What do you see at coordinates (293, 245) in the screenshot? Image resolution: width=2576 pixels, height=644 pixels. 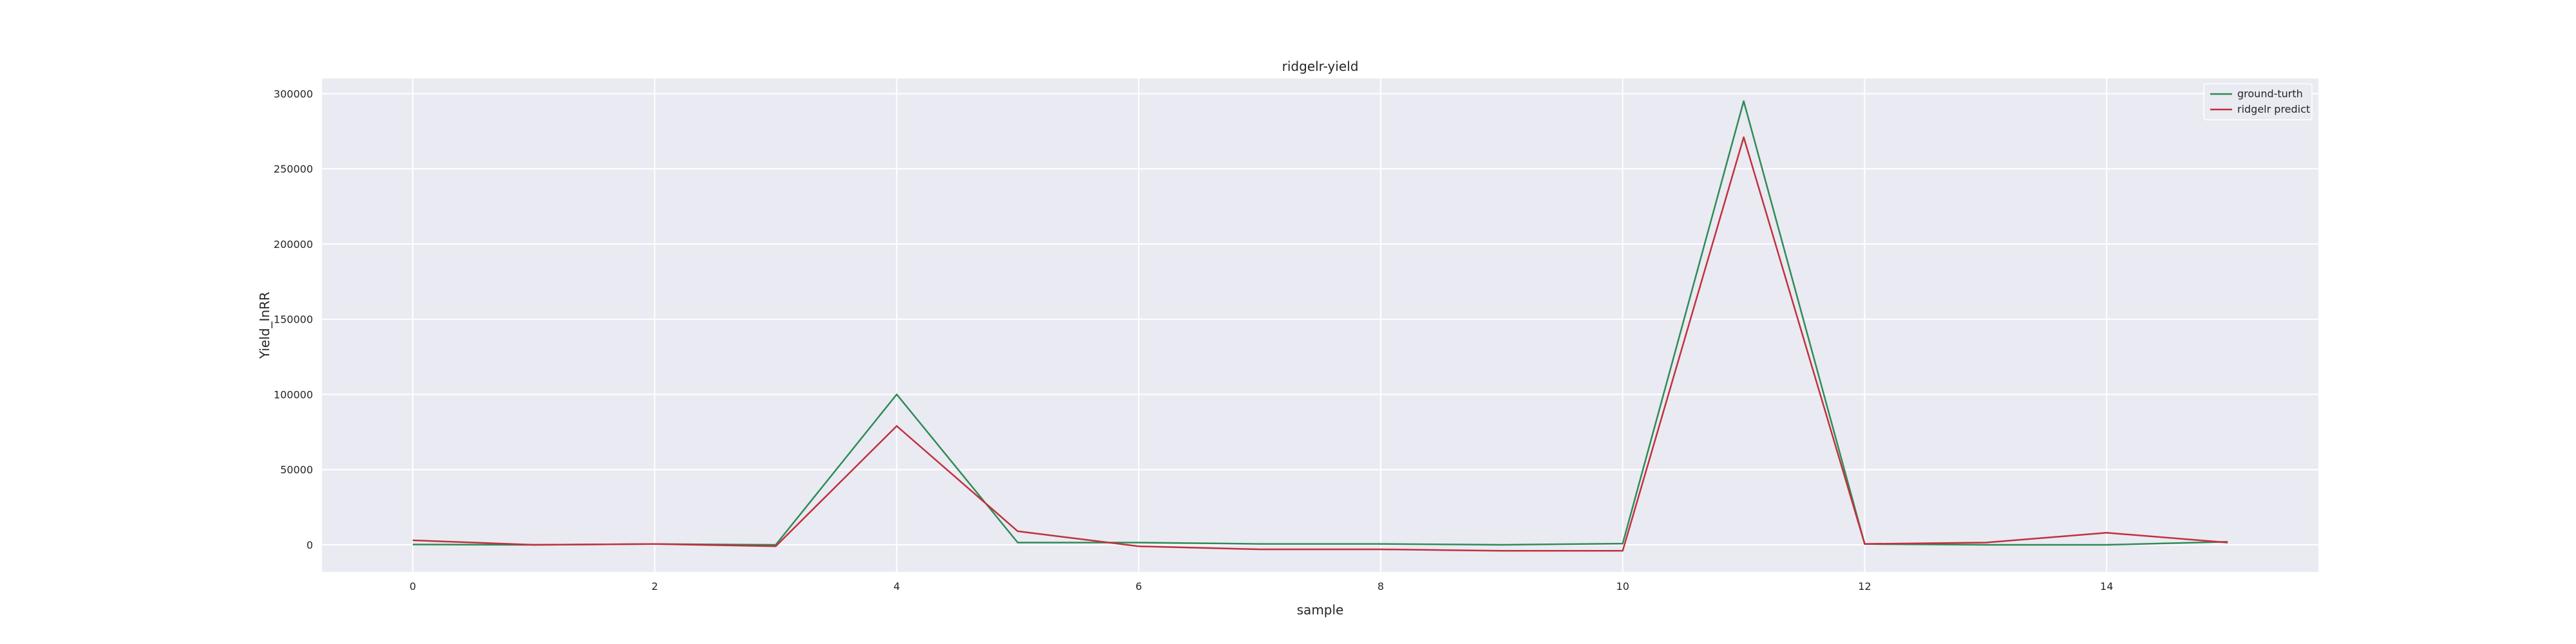 I see `y-tick-label: 200000` at bounding box center [293, 245].